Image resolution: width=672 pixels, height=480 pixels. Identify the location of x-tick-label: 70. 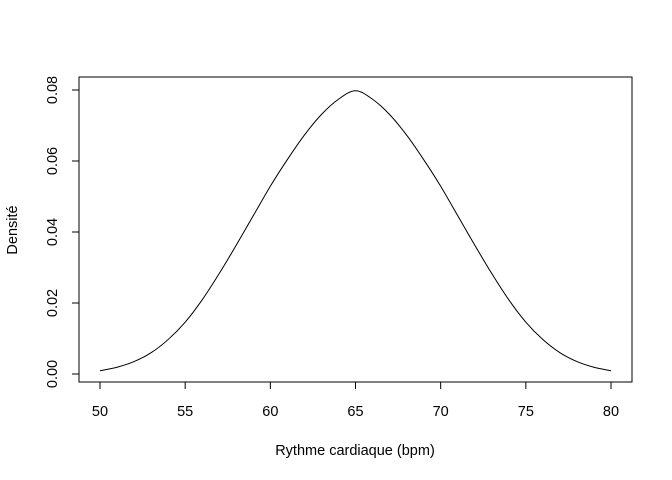
(441, 412).